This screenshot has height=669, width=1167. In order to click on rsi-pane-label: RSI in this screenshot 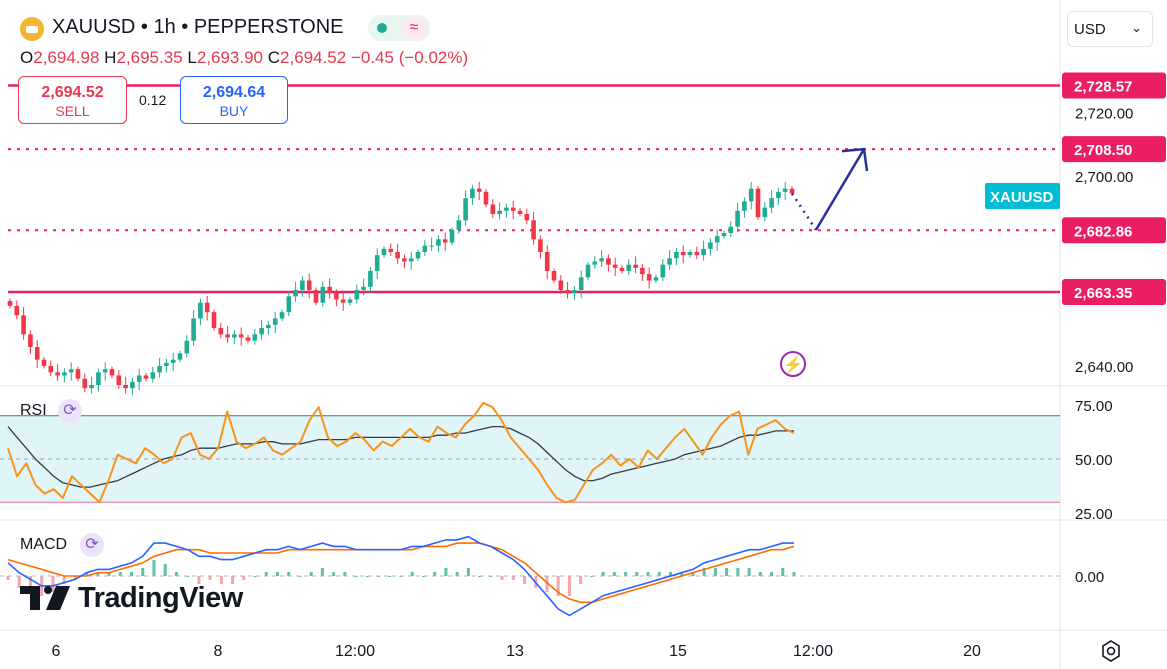, I will do `click(33, 410)`.